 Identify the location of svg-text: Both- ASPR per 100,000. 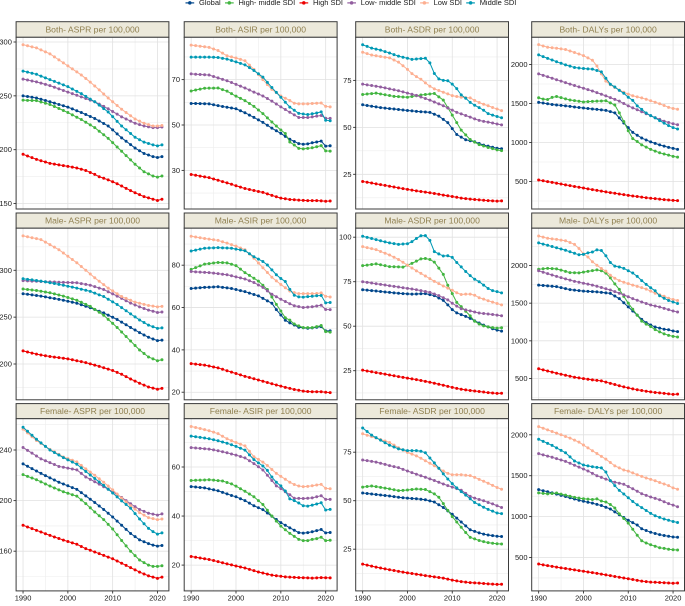
(92, 30).